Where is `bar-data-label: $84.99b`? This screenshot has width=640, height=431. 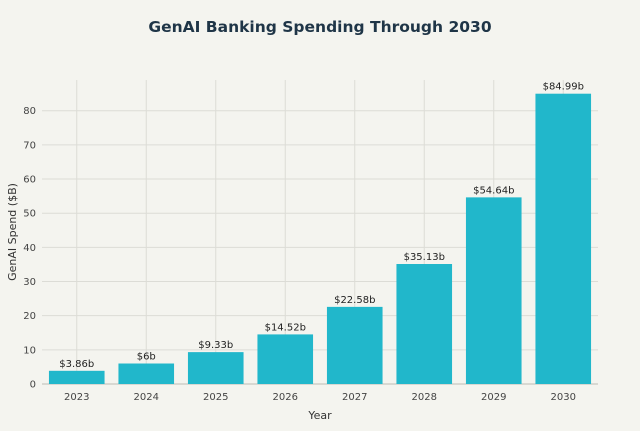 bar-data-label: $84.99b is located at coordinates (563, 87).